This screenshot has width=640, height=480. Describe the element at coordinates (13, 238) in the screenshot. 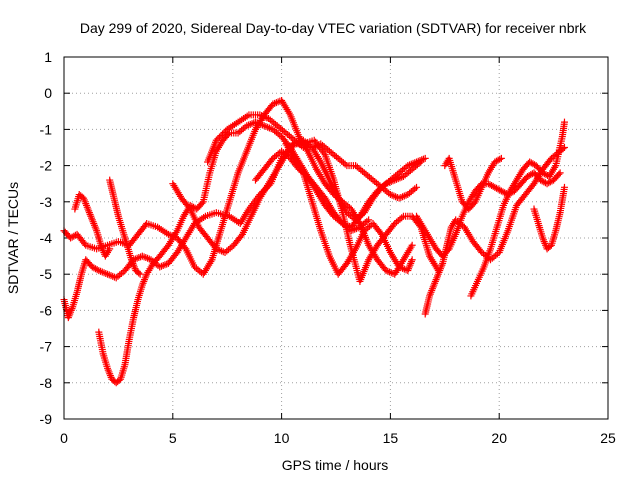

I see `y-axis-title: SDTVAR / TECUs` at that location.